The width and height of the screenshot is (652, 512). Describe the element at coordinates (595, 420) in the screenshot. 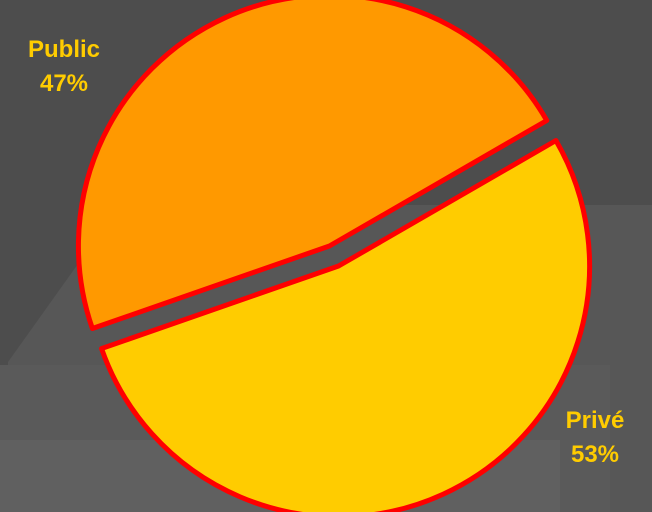

I see `slice-name-prive: Privé` at that location.